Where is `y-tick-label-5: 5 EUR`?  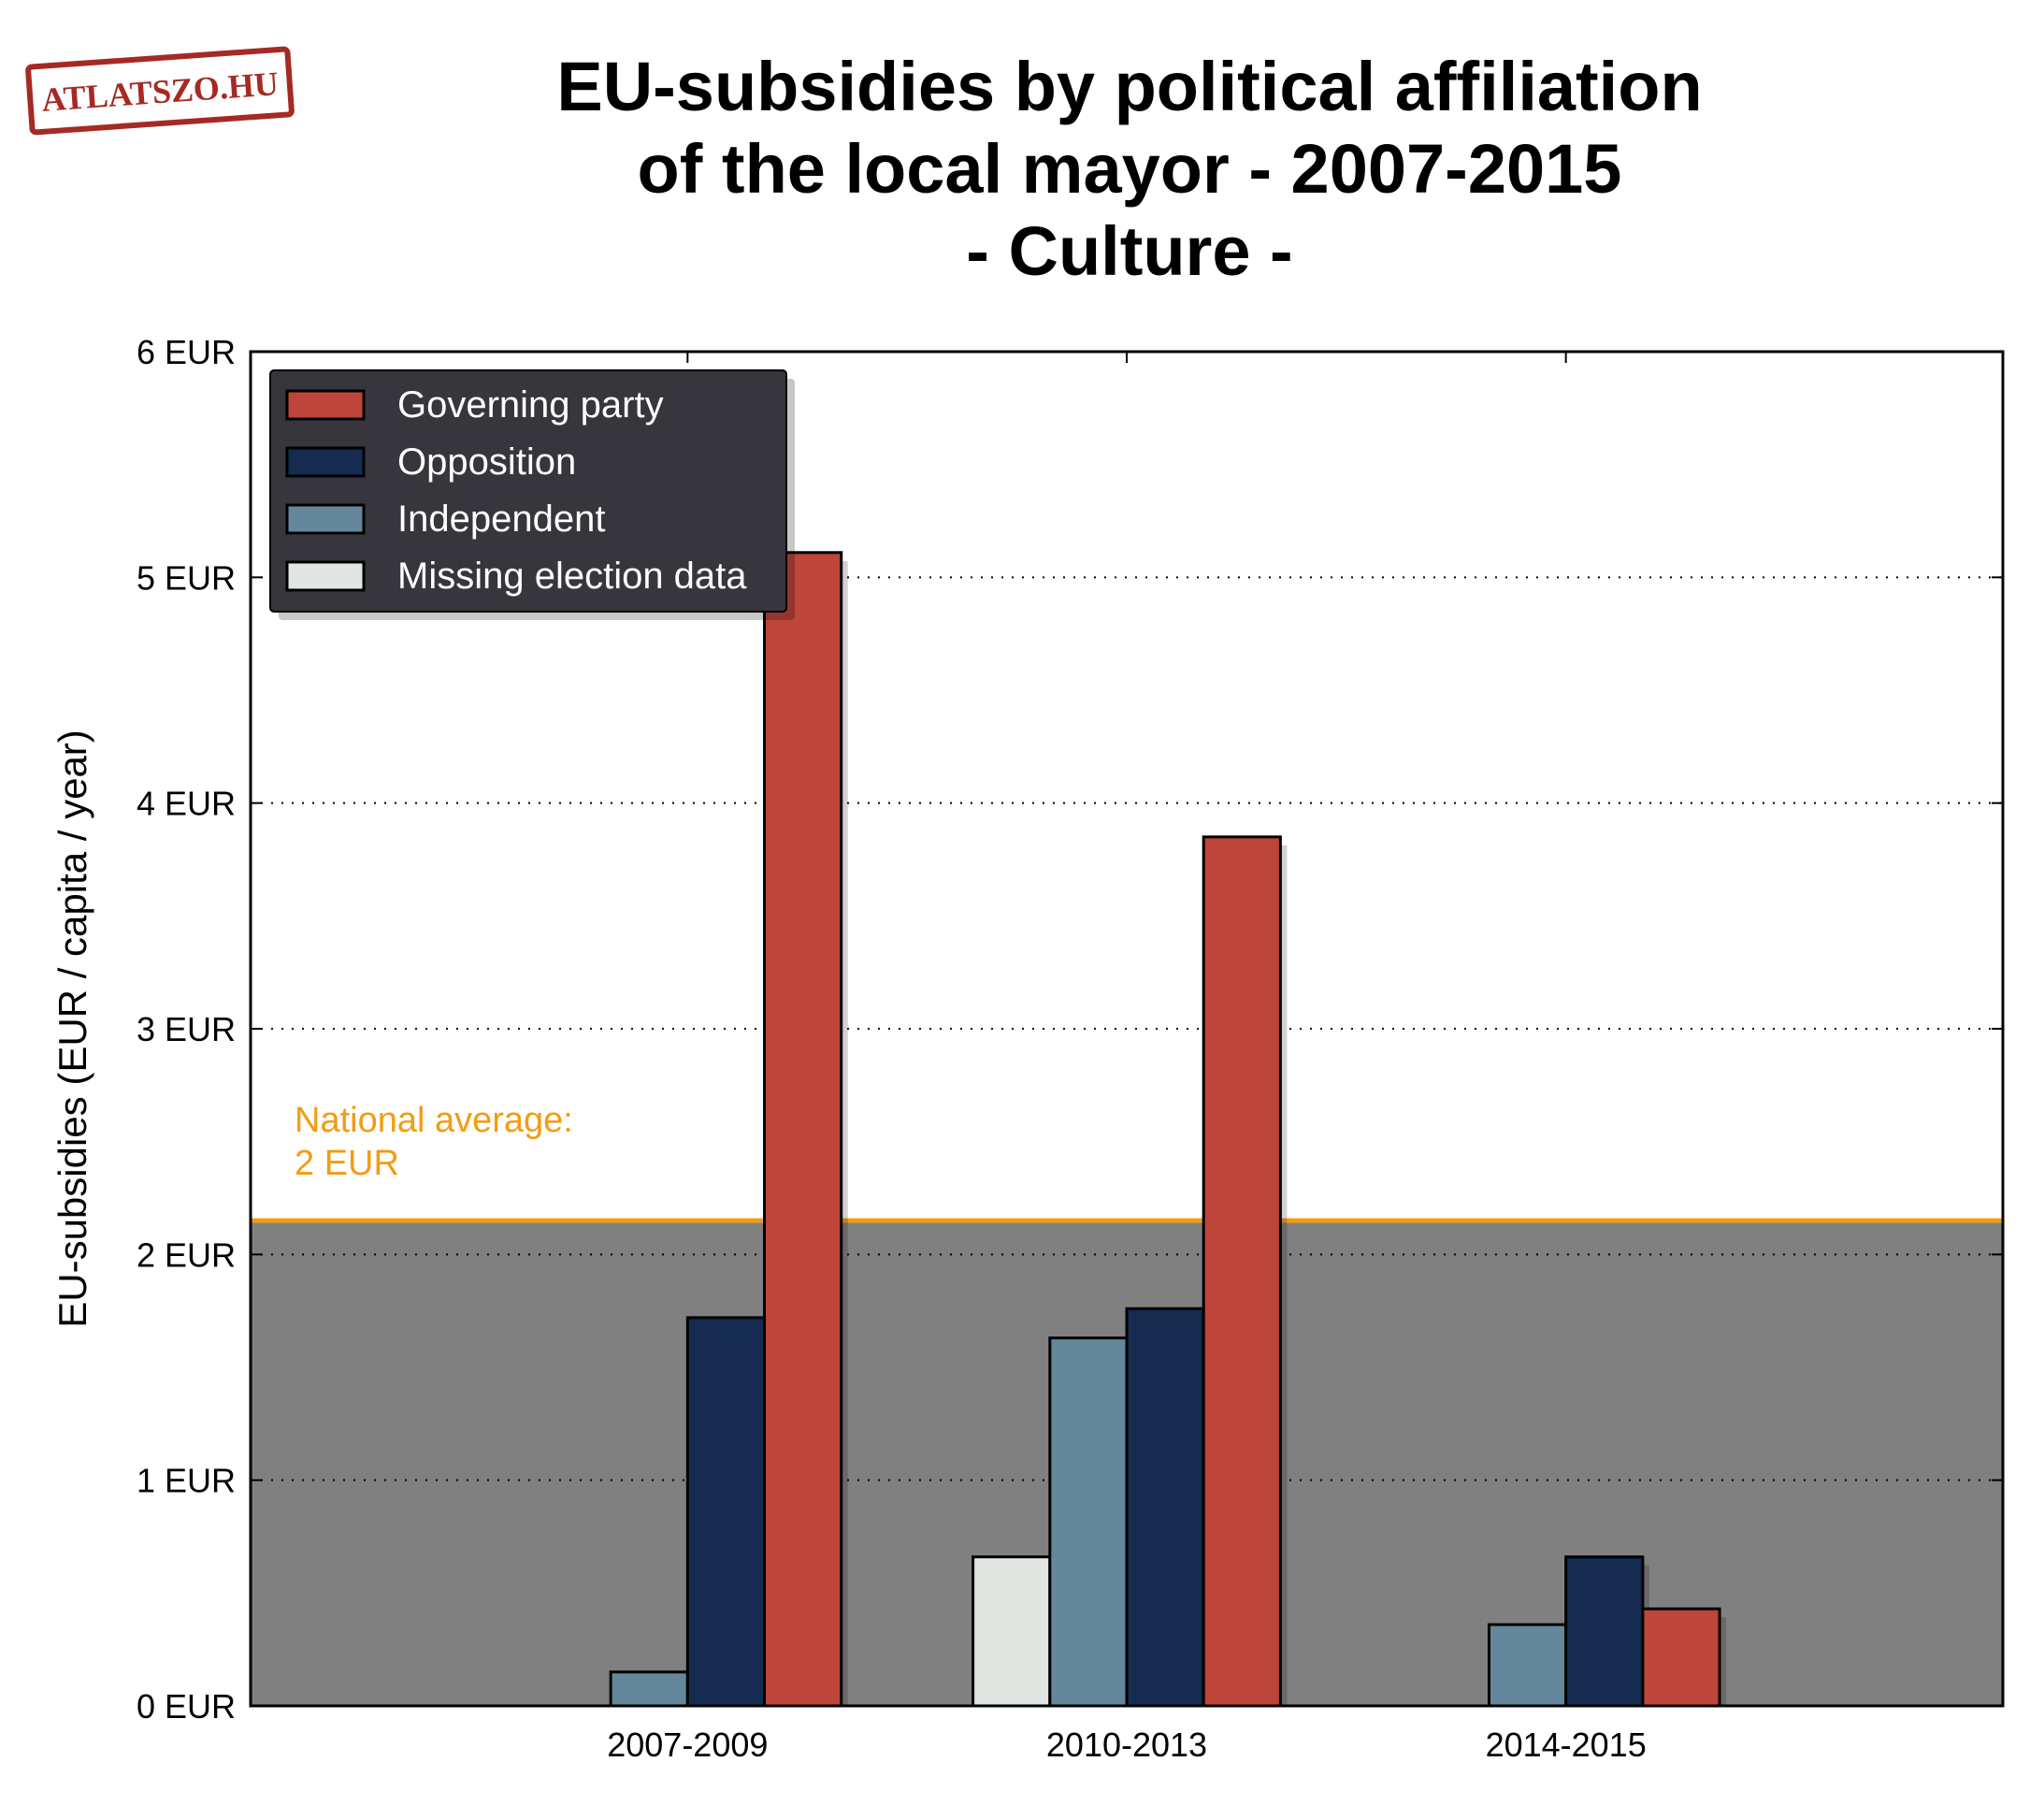
y-tick-label-5: 5 EUR is located at coordinates (186, 577).